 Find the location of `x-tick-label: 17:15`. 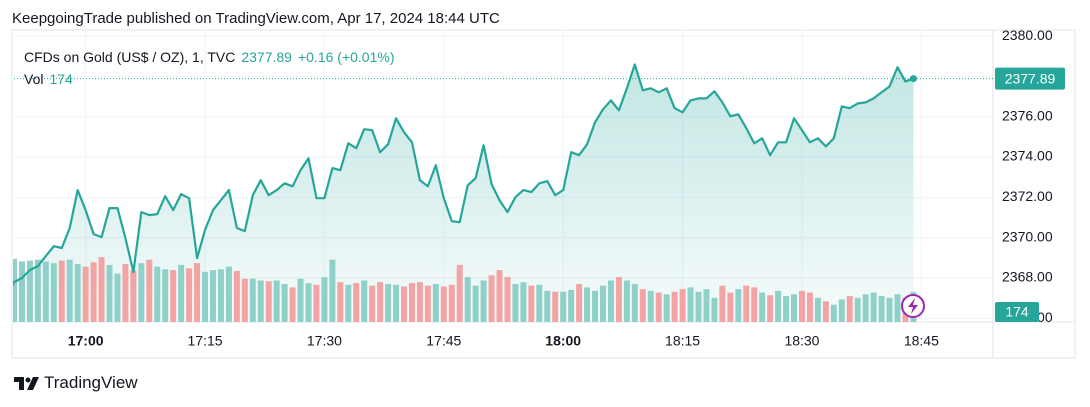

x-tick-label: 17:15 is located at coordinates (205, 341).